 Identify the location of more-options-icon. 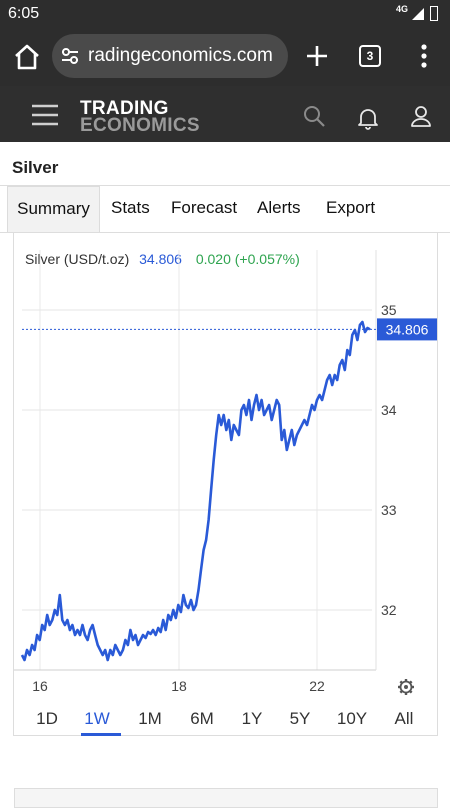
(424, 56).